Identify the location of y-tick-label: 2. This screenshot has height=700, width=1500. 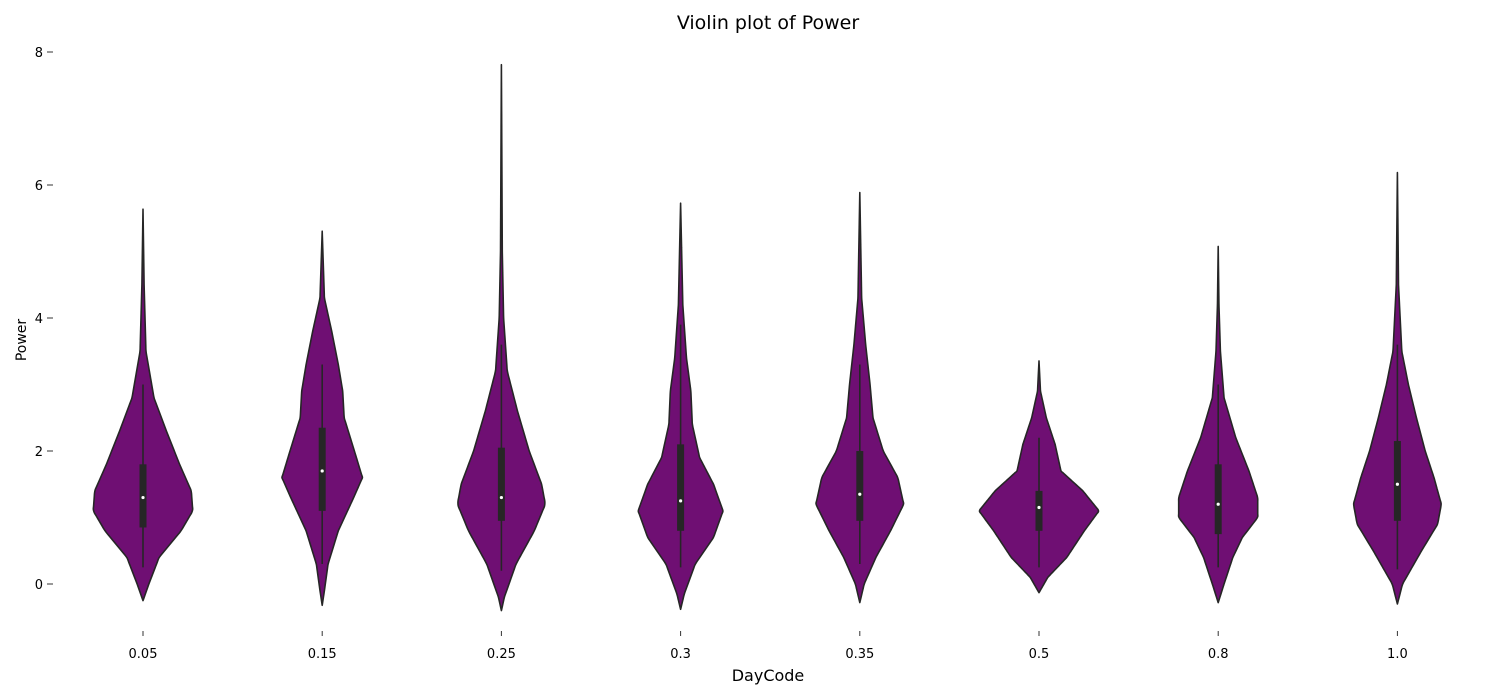
(39, 452).